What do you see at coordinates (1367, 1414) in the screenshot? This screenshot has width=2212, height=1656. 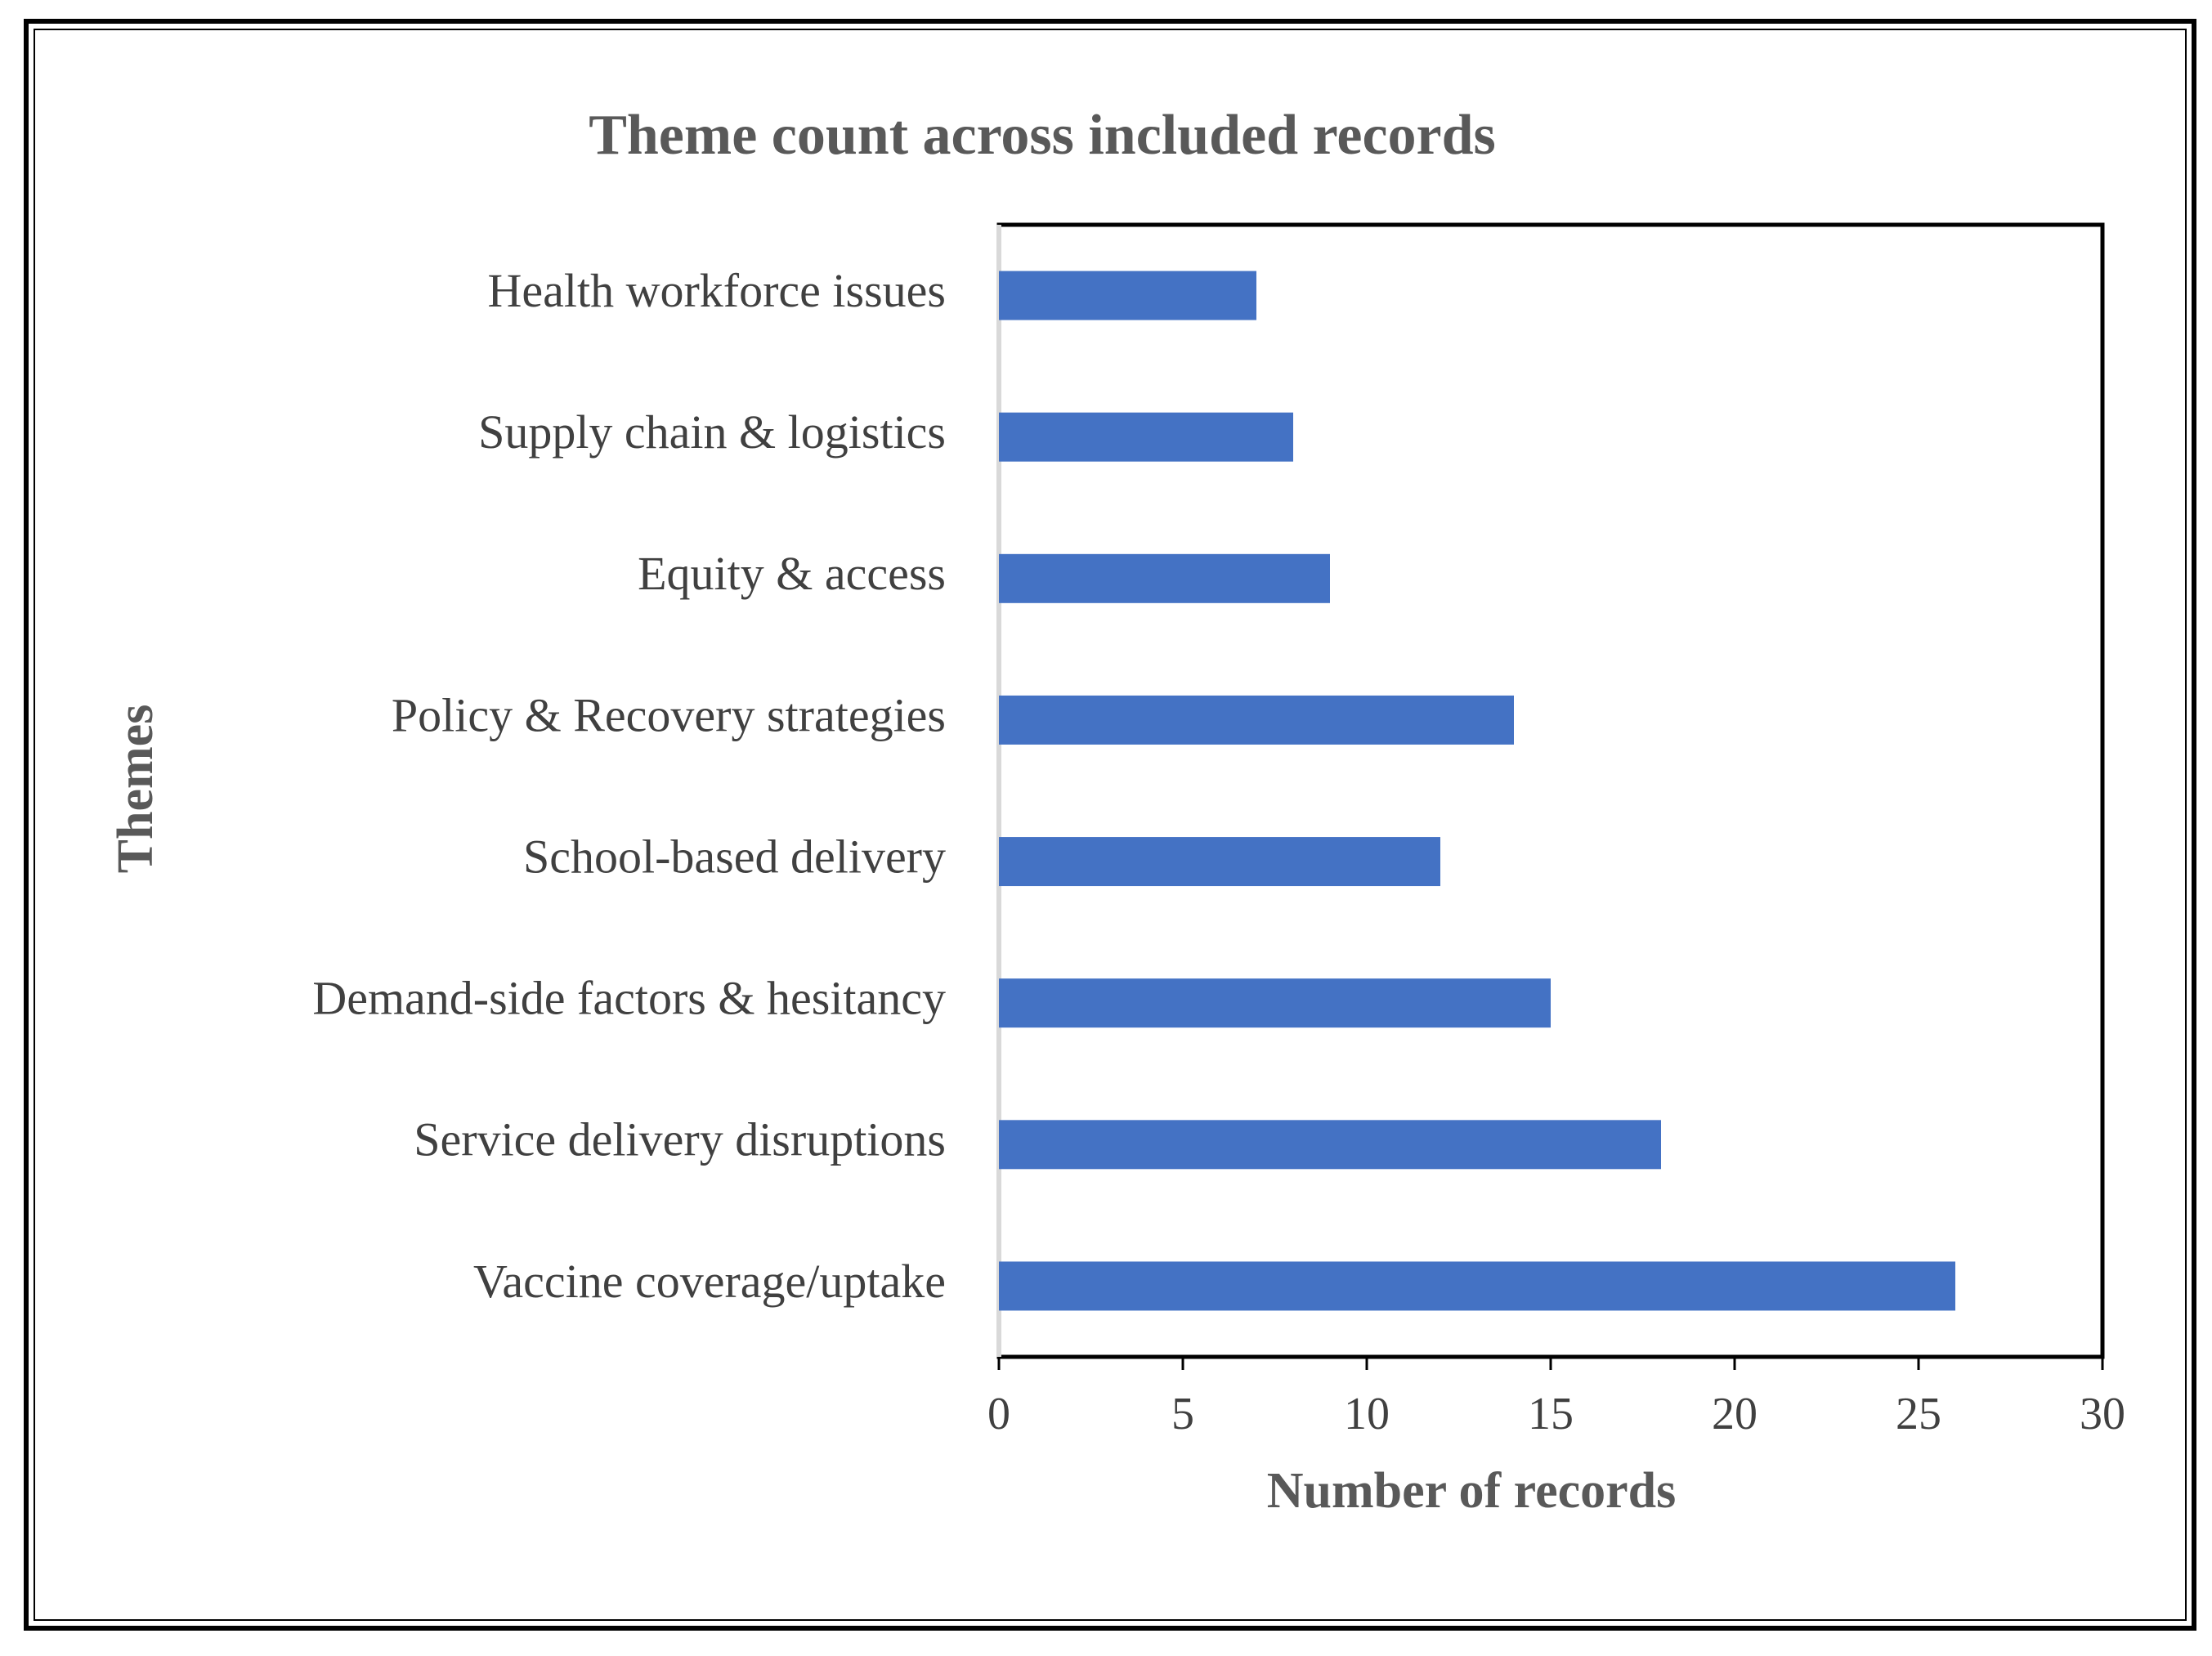 I see `x-tick-label: 10` at bounding box center [1367, 1414].